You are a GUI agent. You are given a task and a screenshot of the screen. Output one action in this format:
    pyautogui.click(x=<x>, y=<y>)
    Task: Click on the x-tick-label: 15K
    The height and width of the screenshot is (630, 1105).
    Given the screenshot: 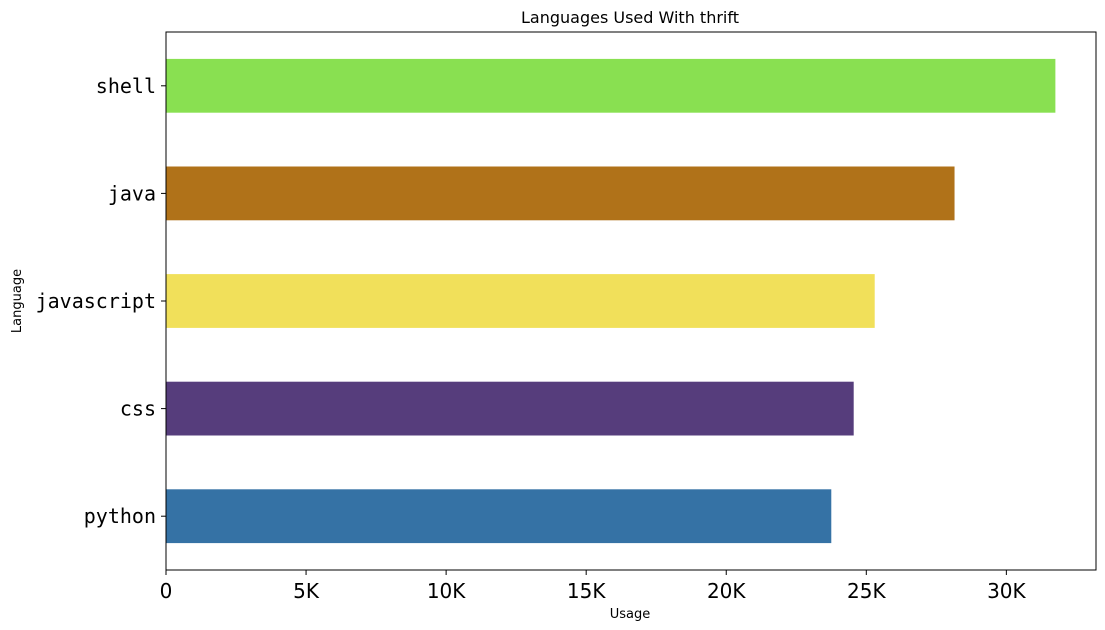 What is the action you would take?
    pyautogui.click(x=586, y=591)
    